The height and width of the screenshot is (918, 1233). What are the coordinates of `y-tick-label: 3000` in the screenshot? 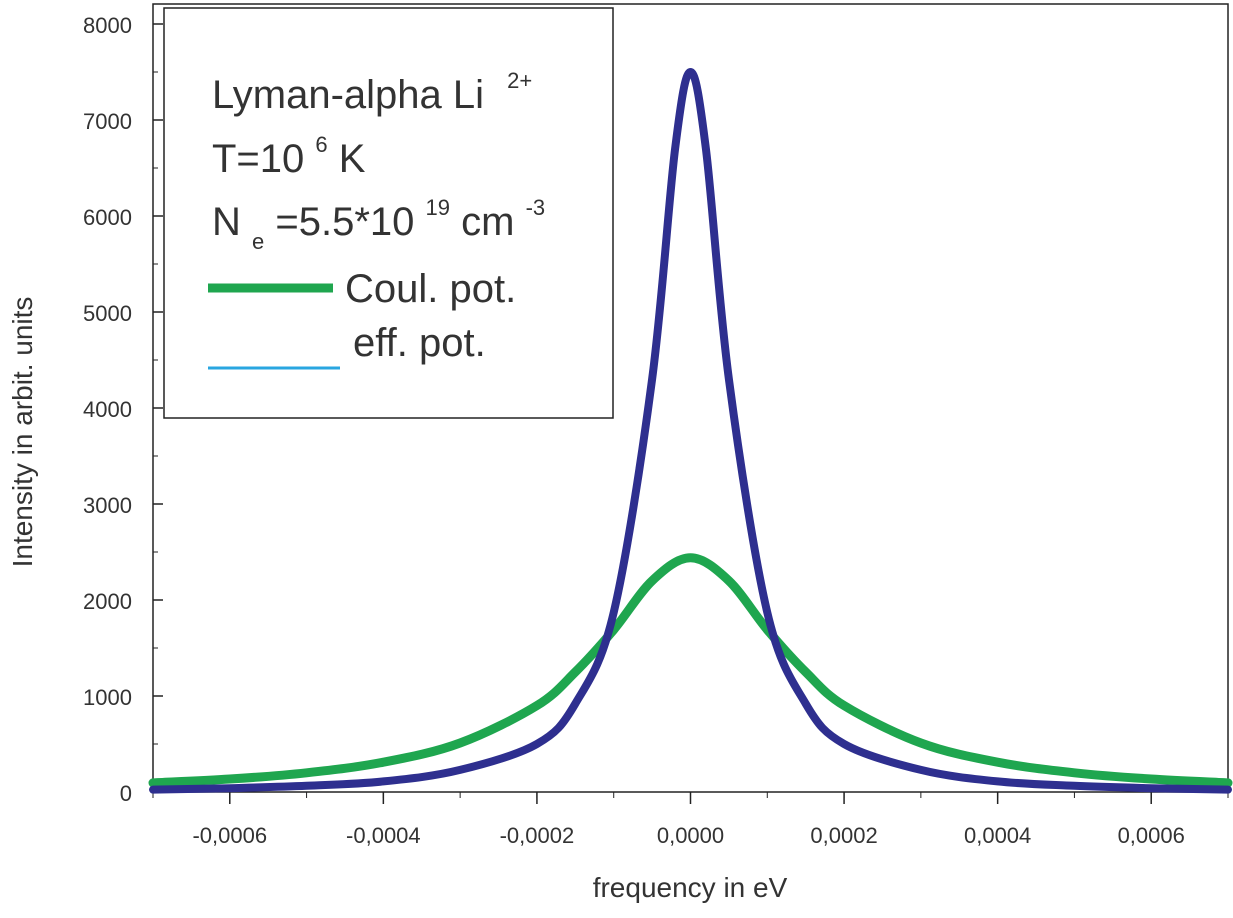 It's located at (107, 505).